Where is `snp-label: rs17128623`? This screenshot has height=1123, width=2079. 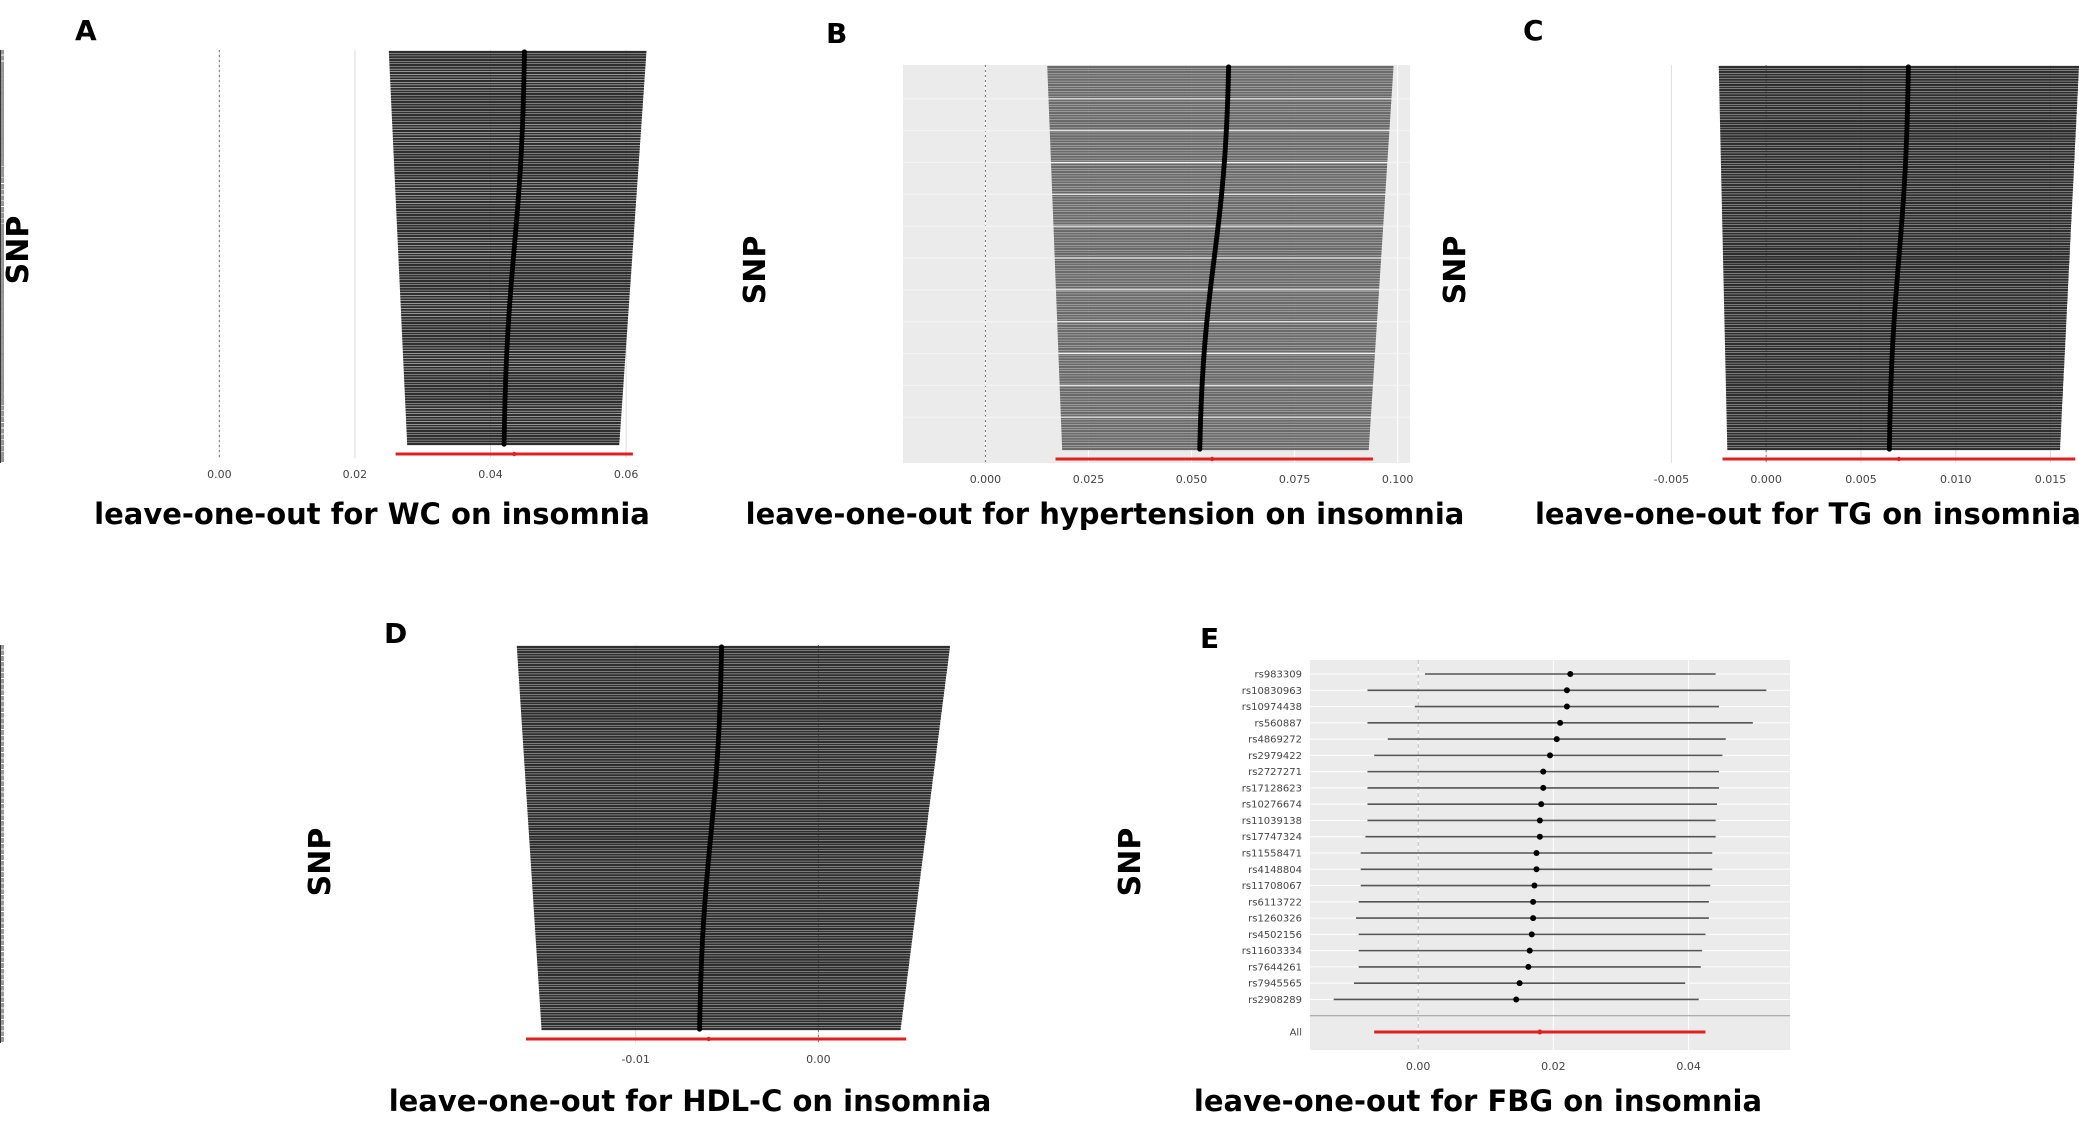
snp-label: rs17128623 is located at coordinates (1272, 788).